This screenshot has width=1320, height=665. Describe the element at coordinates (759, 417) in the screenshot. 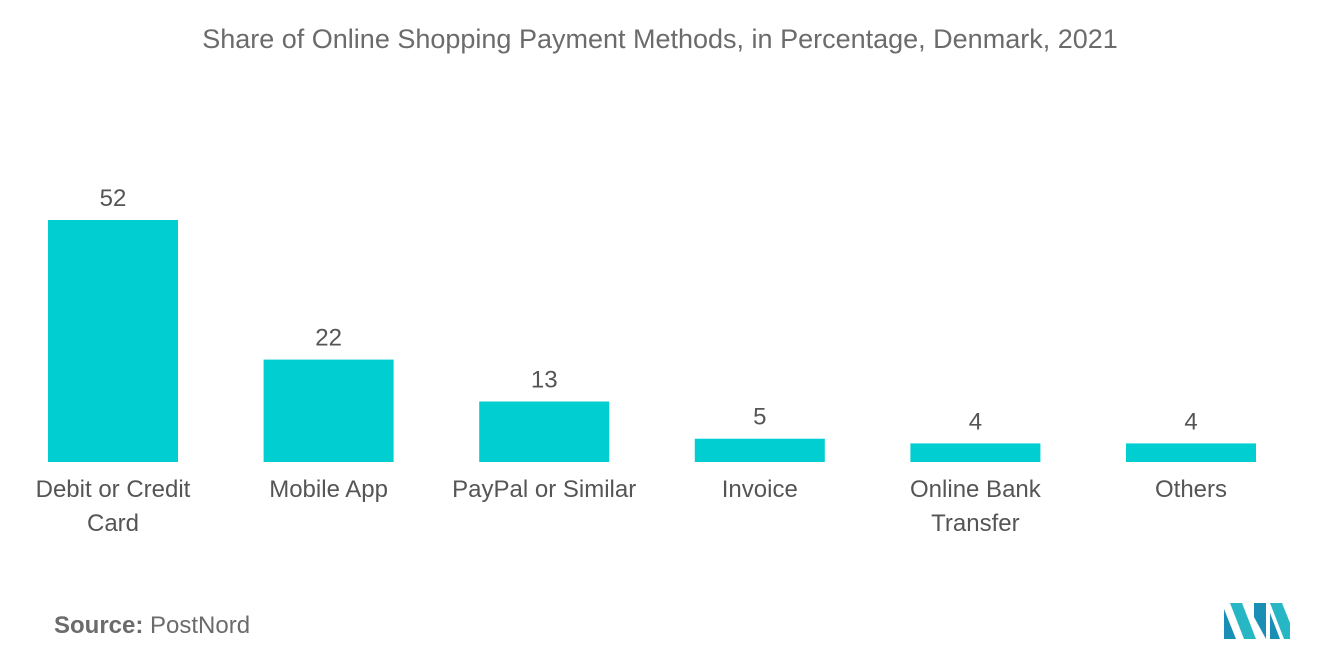

I see `value-label-3: 5` at that location.